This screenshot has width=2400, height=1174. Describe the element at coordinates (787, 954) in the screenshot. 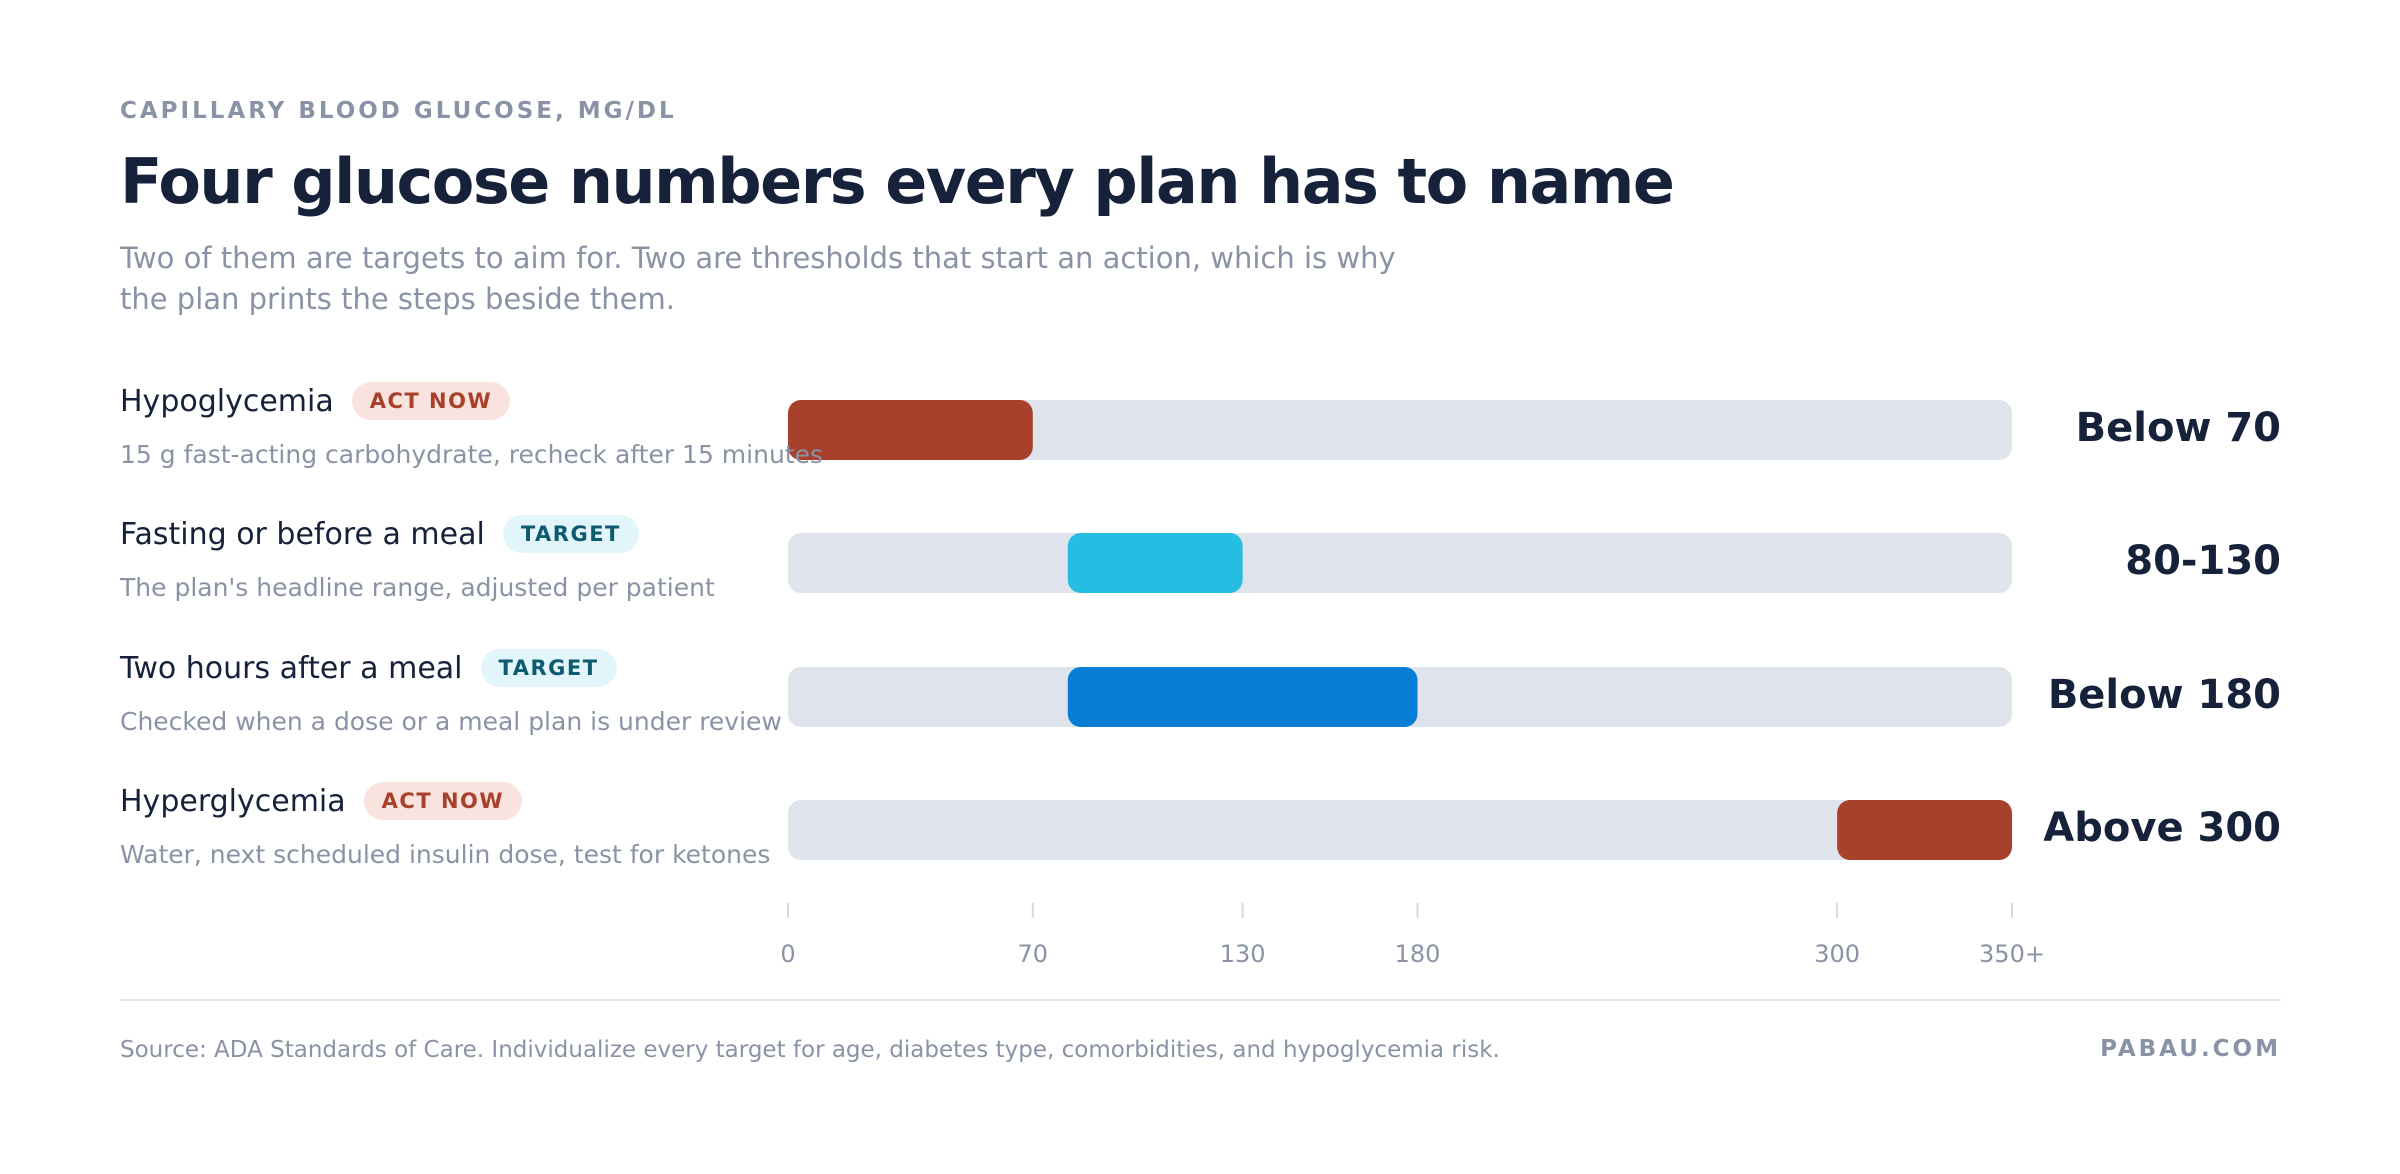

I see `x-tick-label: 0` at that location.